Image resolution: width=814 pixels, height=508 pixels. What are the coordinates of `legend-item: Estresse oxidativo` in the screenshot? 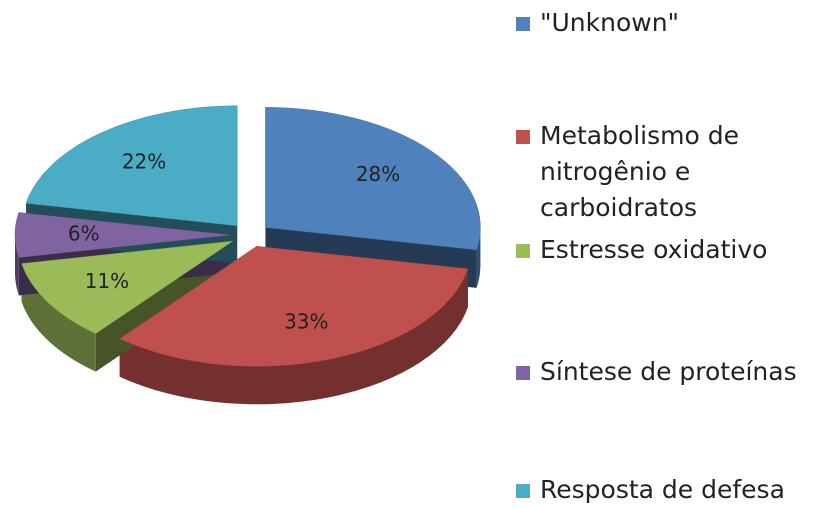 It's located at (661, 250).